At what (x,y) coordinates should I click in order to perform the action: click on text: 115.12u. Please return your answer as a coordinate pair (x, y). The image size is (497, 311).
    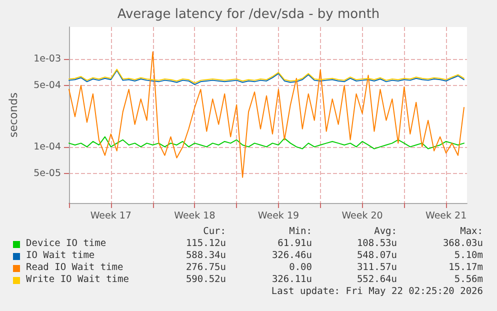
    Looking at the image, I should click on (206, 244).